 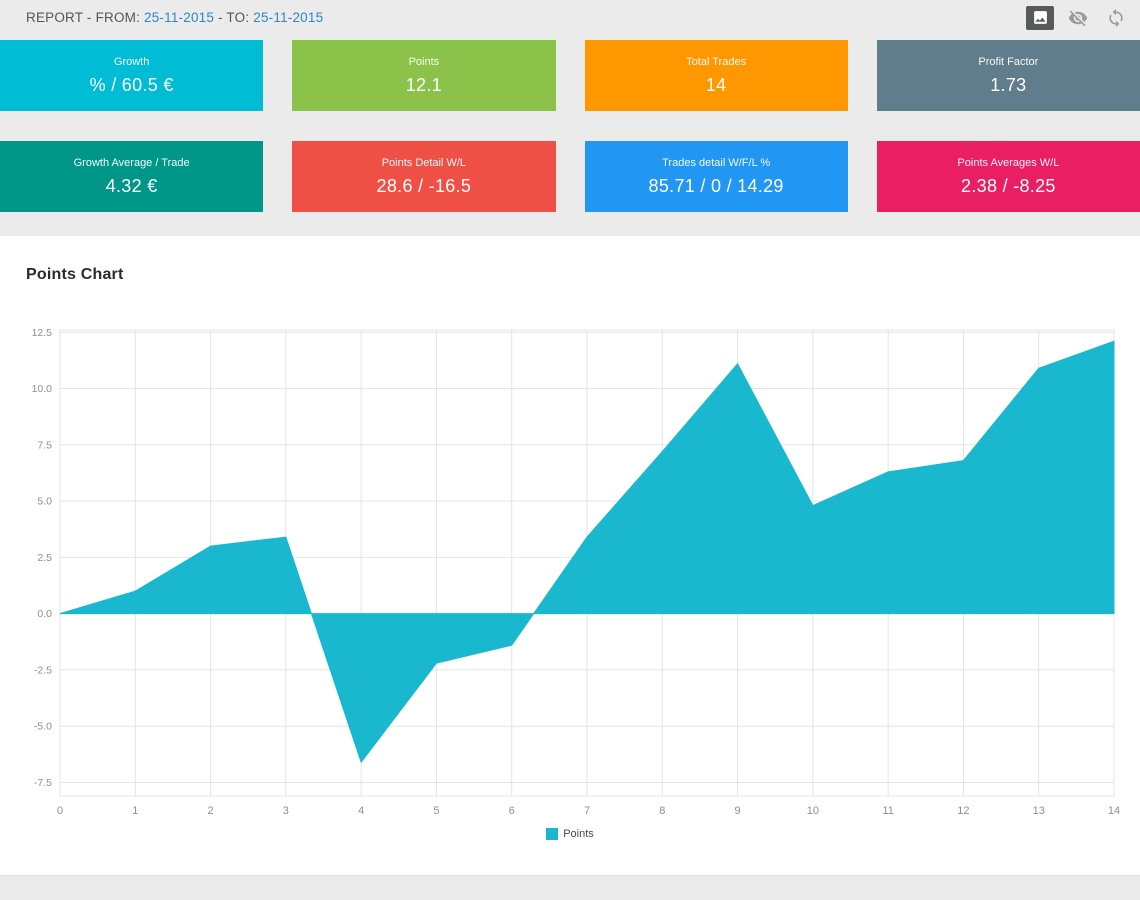 What do you see at coordinates (361, 811) in the screenshot?
I see `svg-text: 4` at bounding box center [361, 811].